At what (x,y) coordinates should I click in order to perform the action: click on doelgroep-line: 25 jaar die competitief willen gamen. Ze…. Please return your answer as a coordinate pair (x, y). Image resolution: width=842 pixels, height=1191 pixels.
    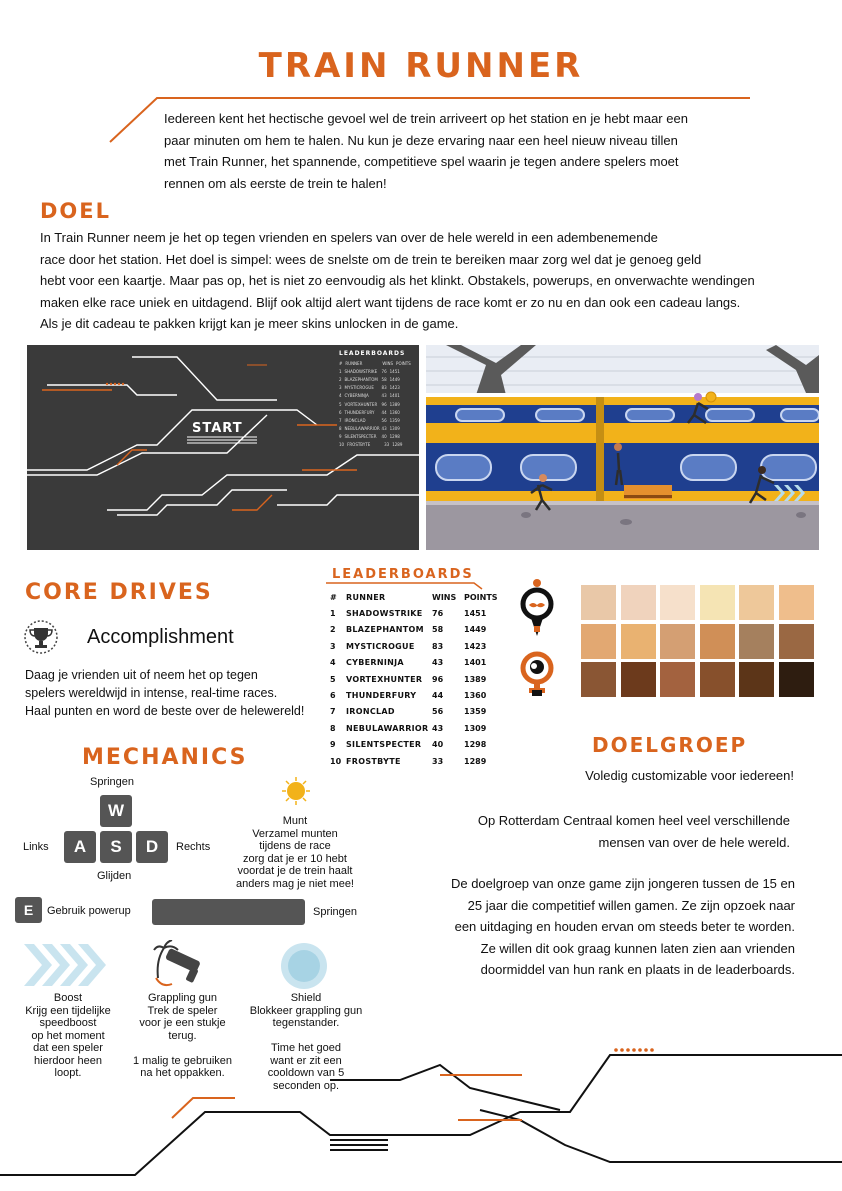
    Looking at the image, I should click on (631, 905).